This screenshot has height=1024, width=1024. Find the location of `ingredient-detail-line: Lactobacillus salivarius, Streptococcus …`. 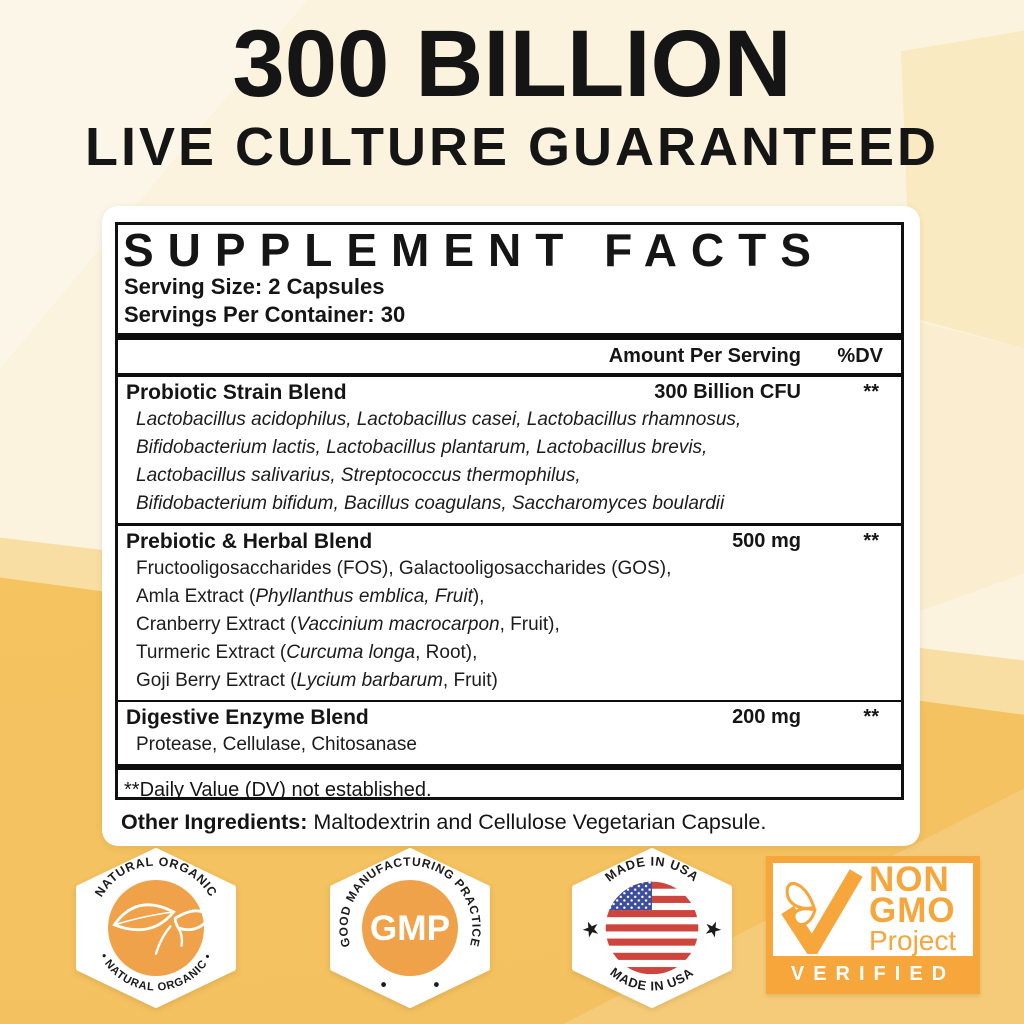

ingredient-detail-line: Lactobacillus salivarius, Streptococcus … is located at coordinates (358, 475).